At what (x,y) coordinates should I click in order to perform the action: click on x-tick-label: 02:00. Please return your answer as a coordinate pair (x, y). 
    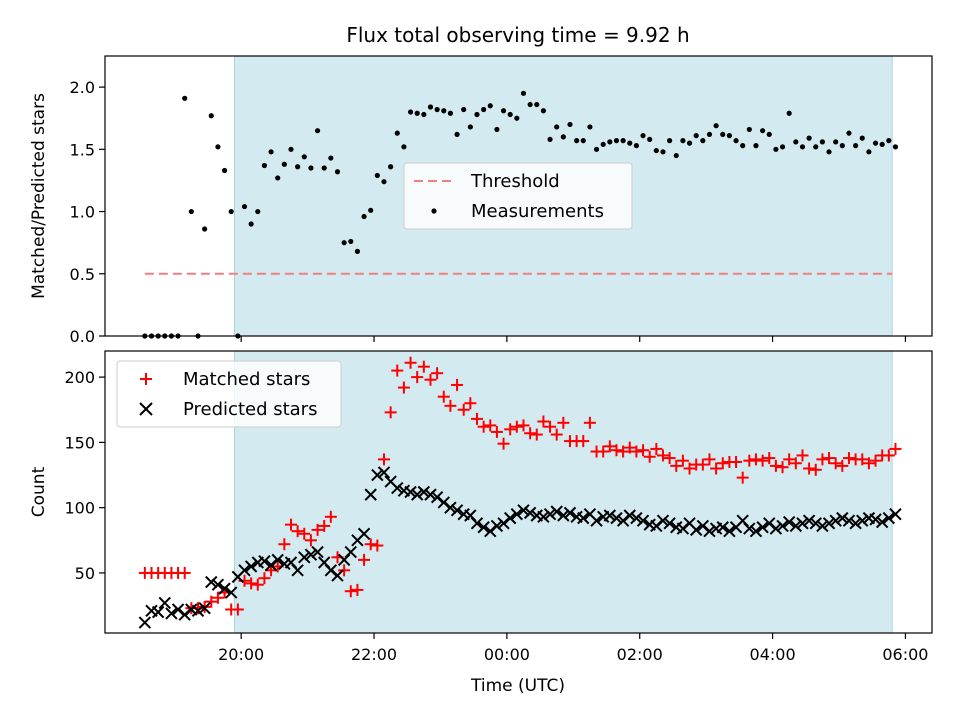
    Looking at the image, I should click on (640, 654).